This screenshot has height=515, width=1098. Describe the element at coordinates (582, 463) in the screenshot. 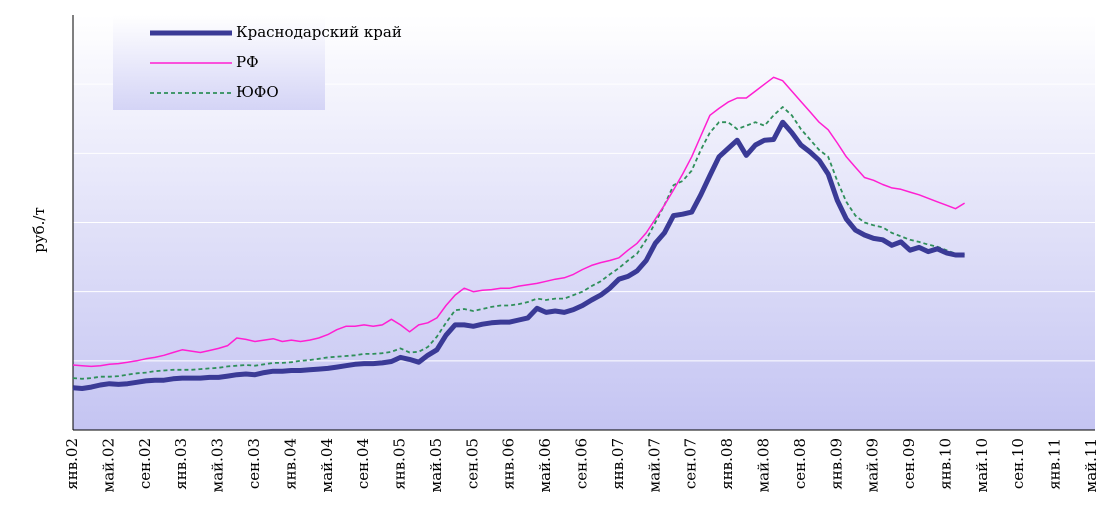

I see `x-tick-label: сен.06` at that location.